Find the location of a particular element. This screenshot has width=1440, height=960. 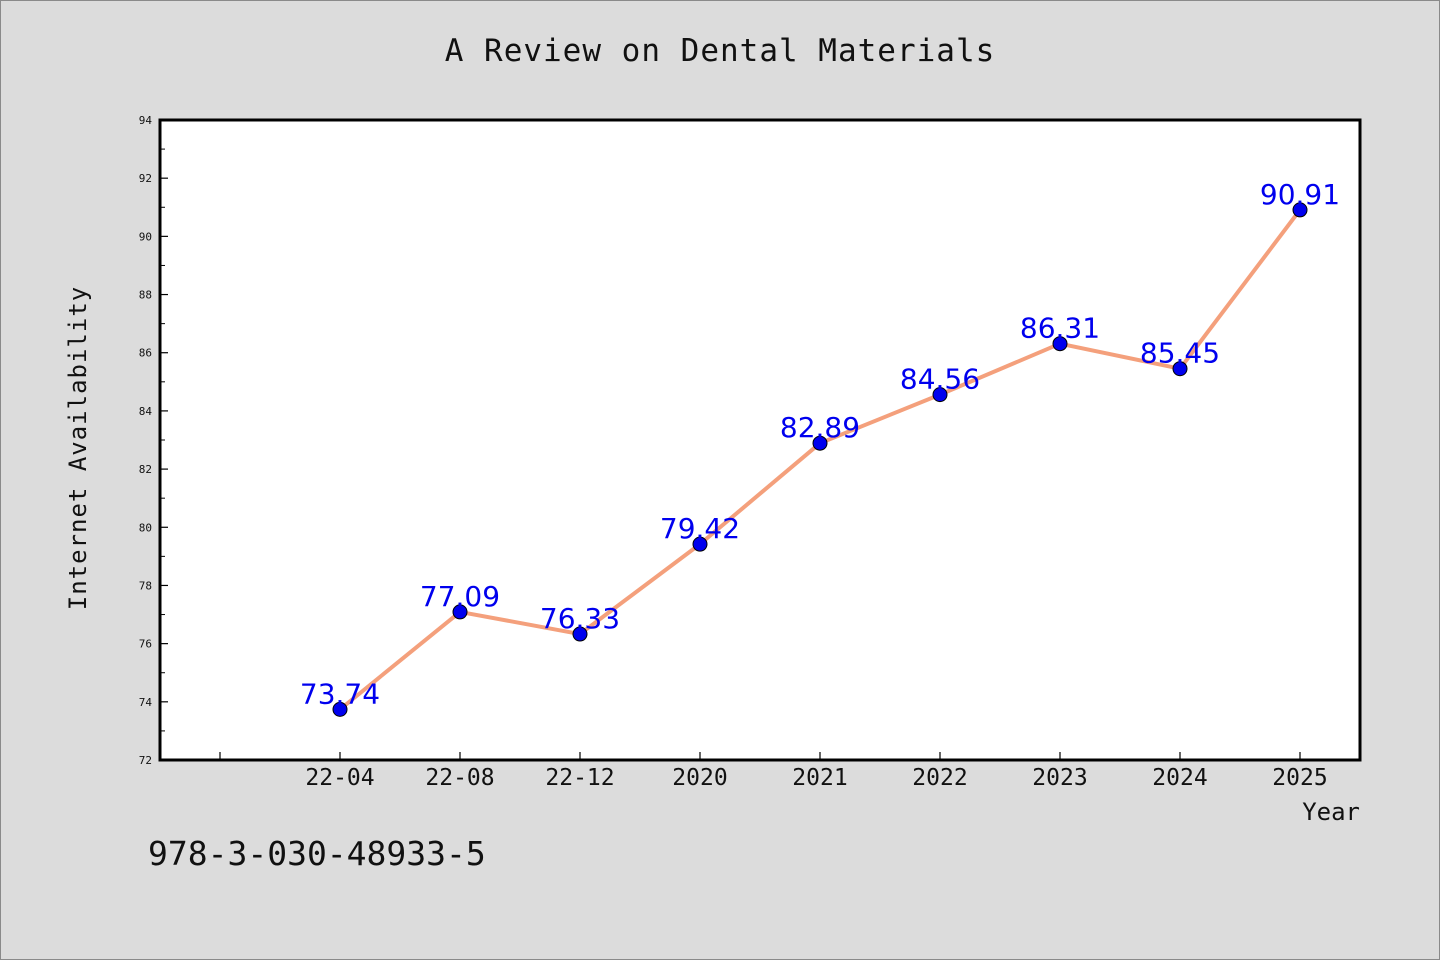

x-tick-label: 2025 is located at coordinates (1299, 778).